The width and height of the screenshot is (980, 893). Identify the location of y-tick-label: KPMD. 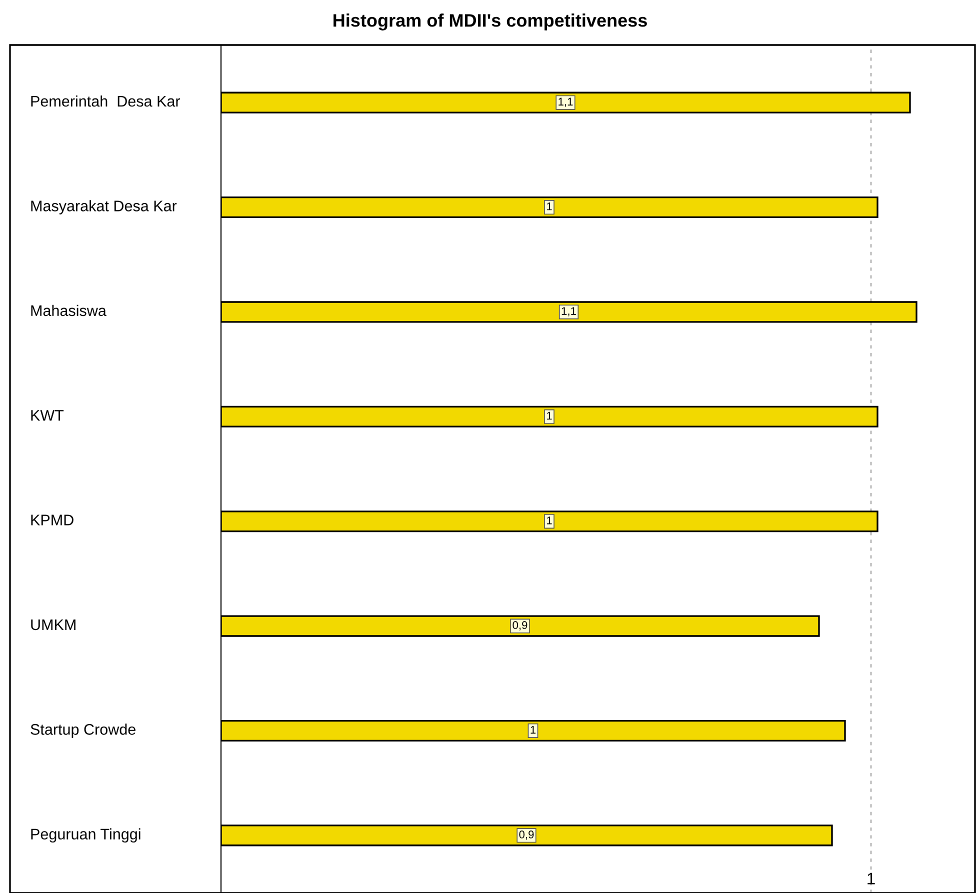
(52, 520).